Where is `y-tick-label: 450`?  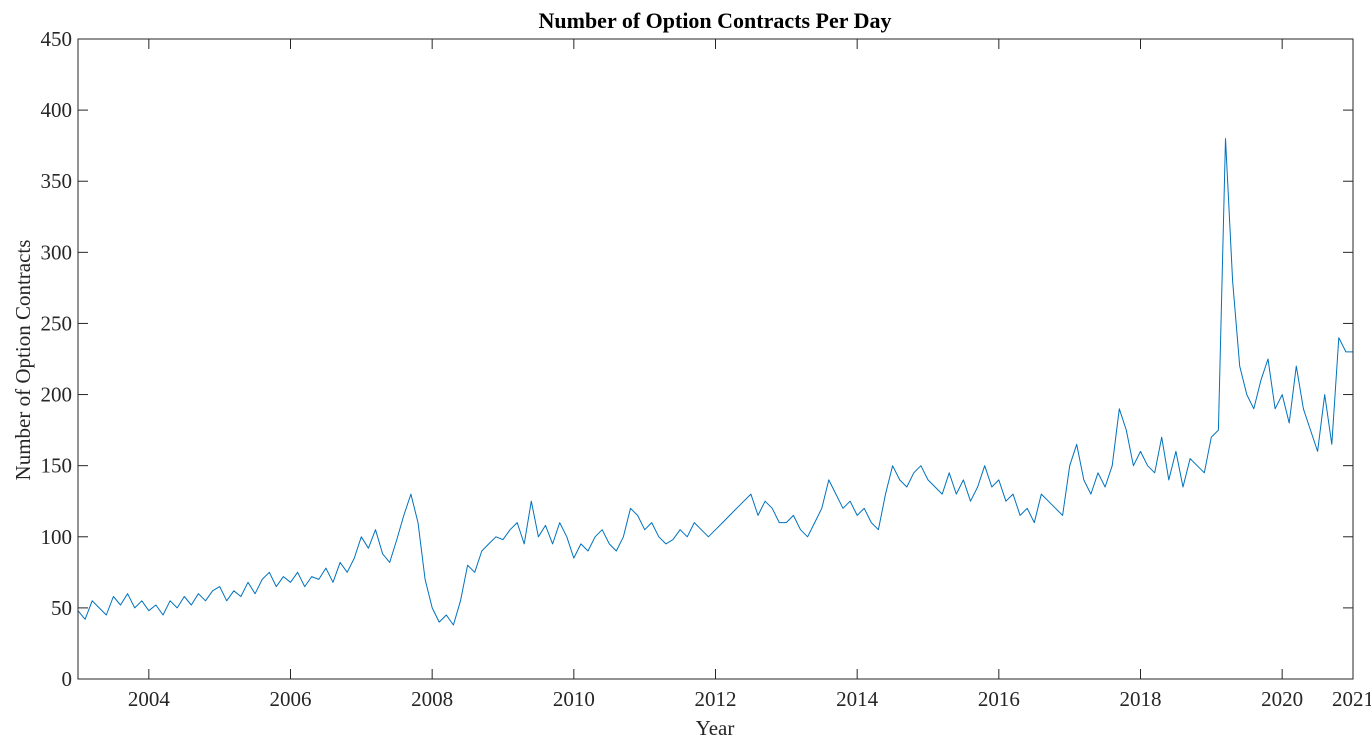 y-tick-label: 450 is located at coordinates (57, 39).